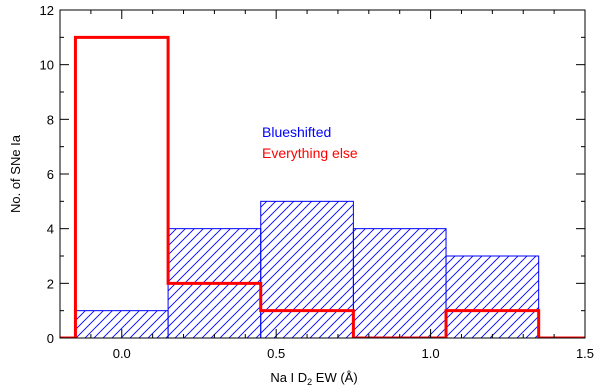  What do you see at coordinates (47, 65) in the screenshot?
I see `y-tick-label-5: 10` at bounding box center [47, 65].